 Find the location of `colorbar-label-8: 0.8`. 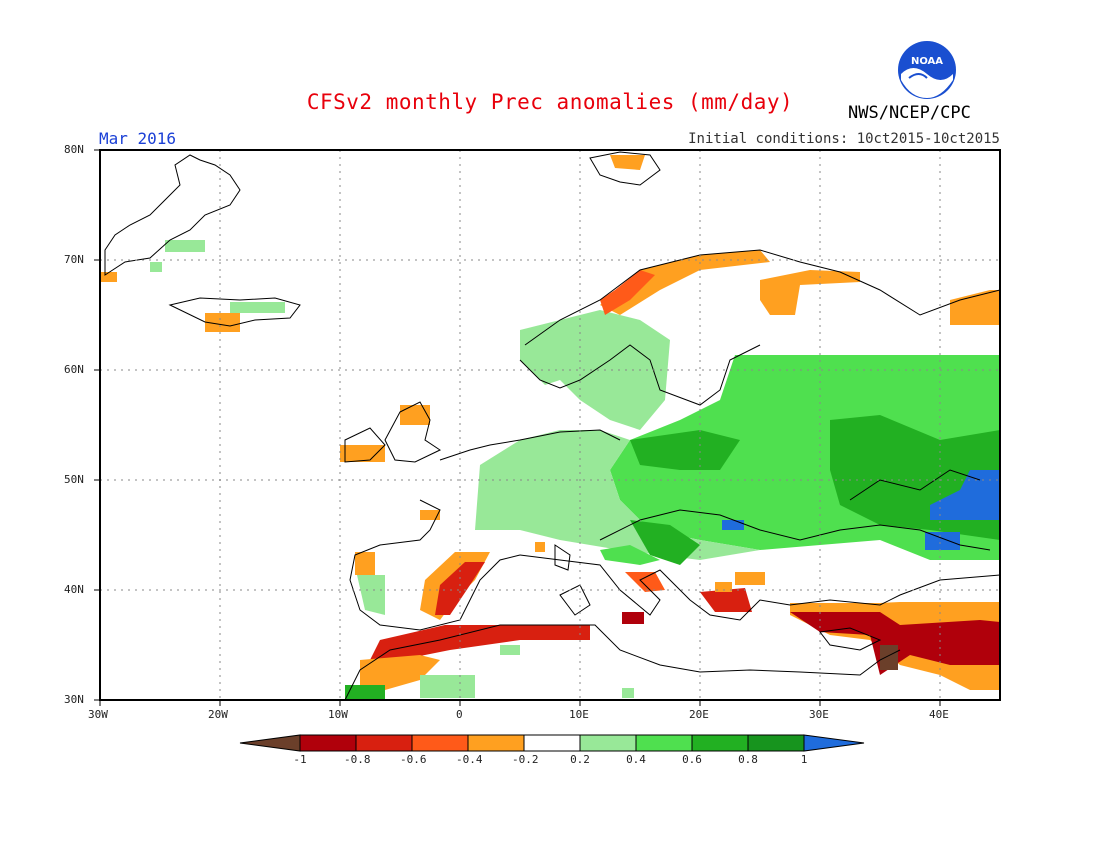

colorbar-label-8: 0.8 is located at coordinates (748, 759).